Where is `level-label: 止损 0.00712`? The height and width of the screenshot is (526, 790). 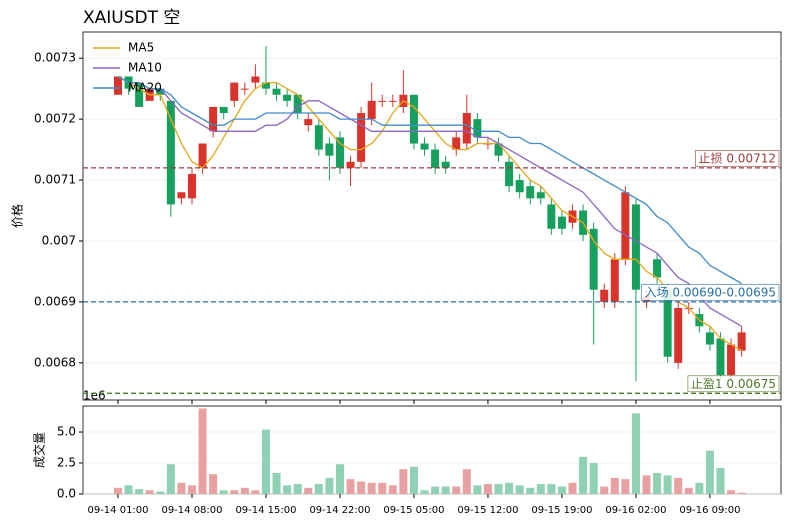 level-label: 止损 0.00712 is located at coordinates (737, 158).